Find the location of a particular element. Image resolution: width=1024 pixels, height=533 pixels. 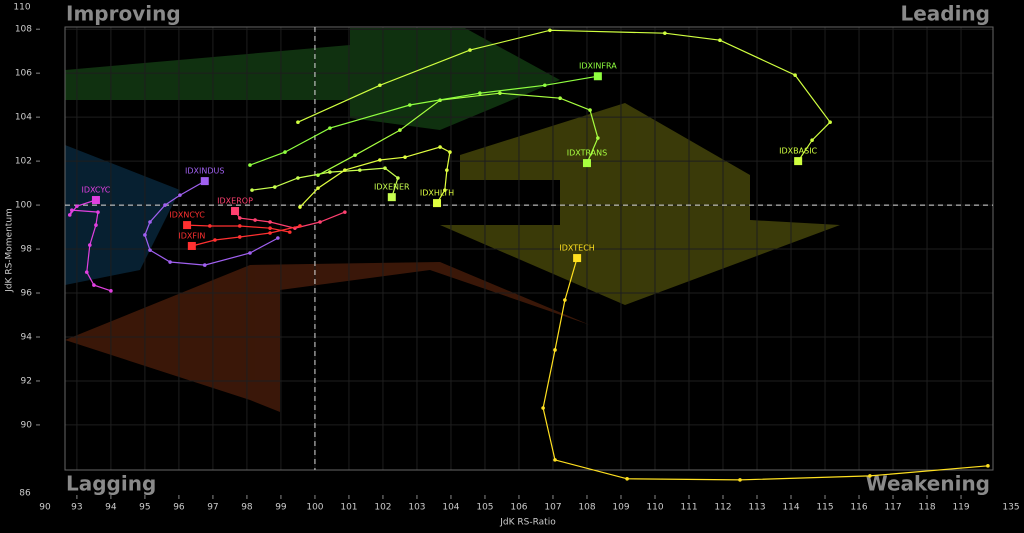

x-tick-label: 100 is located at coordinates (314, 508).